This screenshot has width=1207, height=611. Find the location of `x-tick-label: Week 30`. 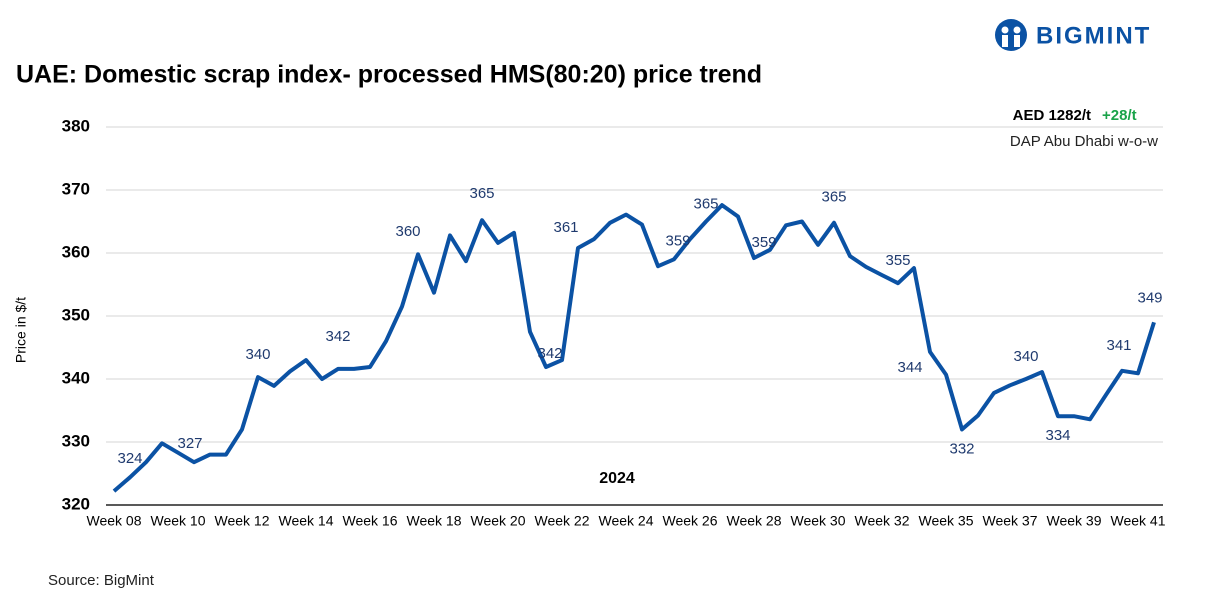

x-tick-label: Week 30 is located at coordinates (818, 521).